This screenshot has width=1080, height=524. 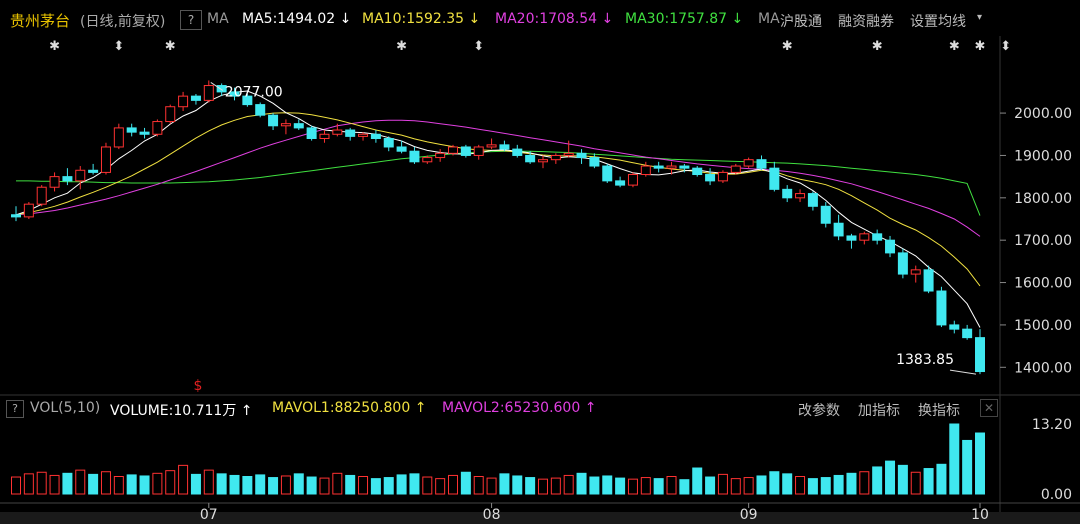 I want to click on price-tick-label: 1600.00, so click(x=1043, y=284).